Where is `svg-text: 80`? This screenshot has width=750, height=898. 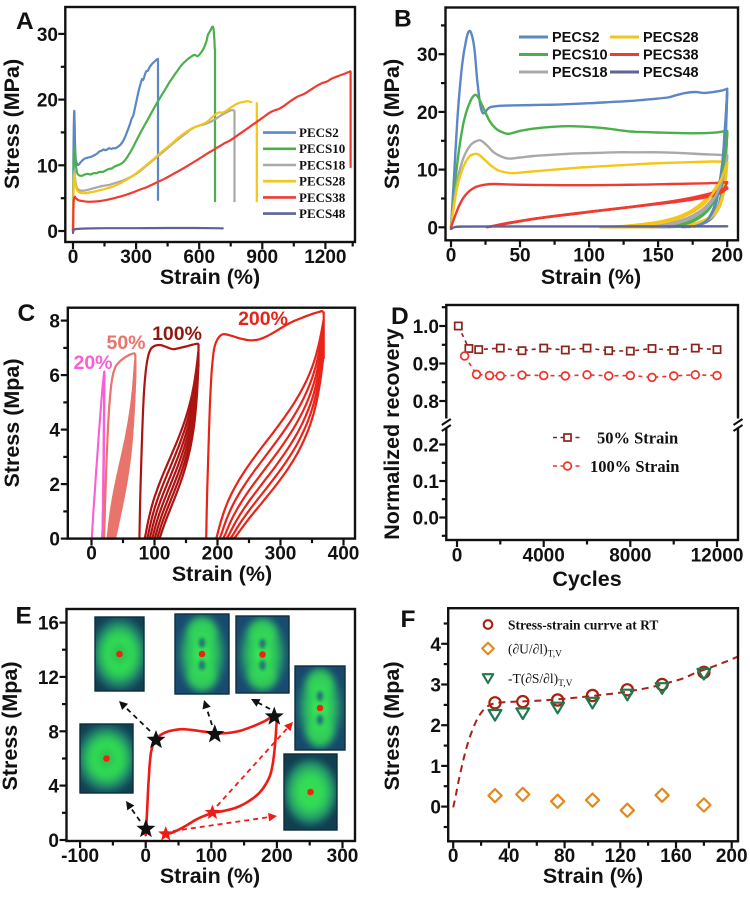 svg-text: 80 is located at coordinates (564, 856).